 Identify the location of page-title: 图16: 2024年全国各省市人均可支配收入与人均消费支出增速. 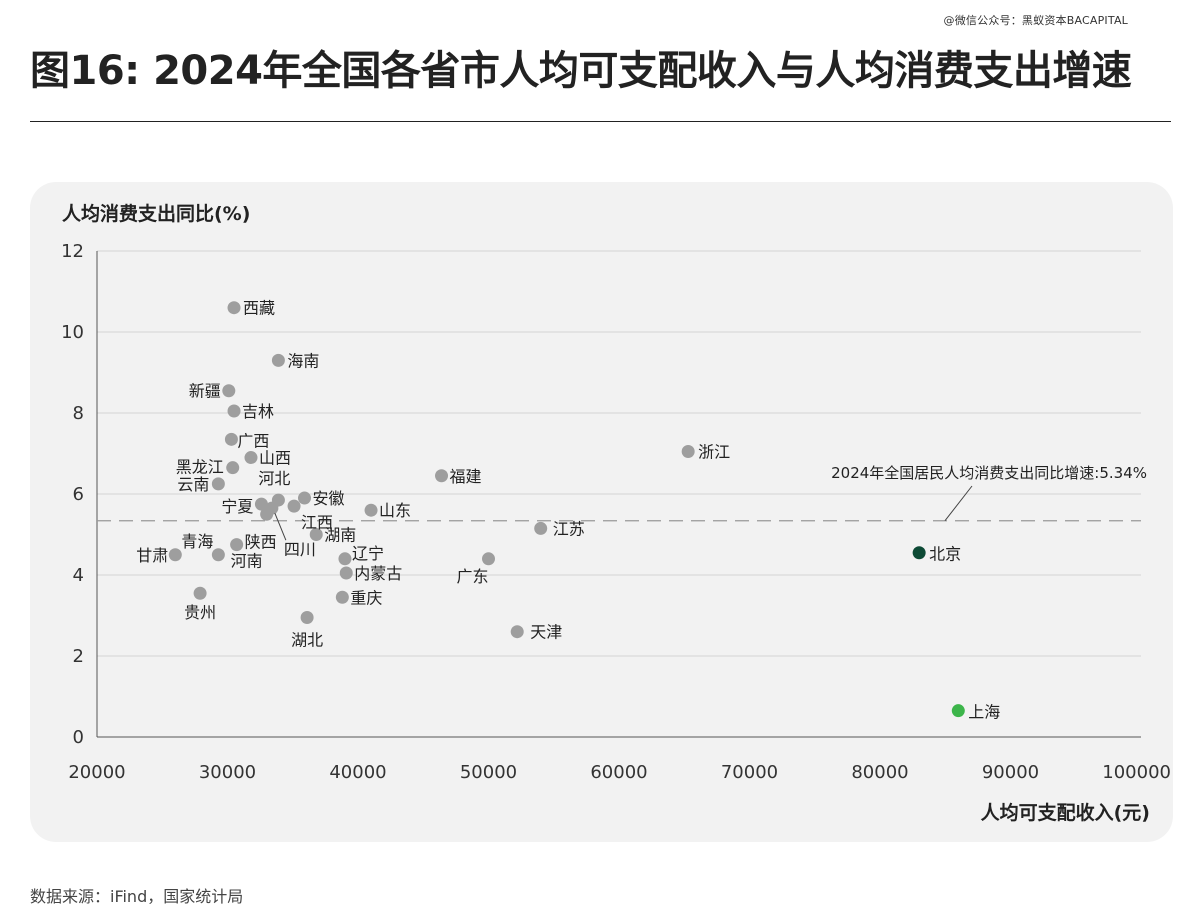
(581, 71).